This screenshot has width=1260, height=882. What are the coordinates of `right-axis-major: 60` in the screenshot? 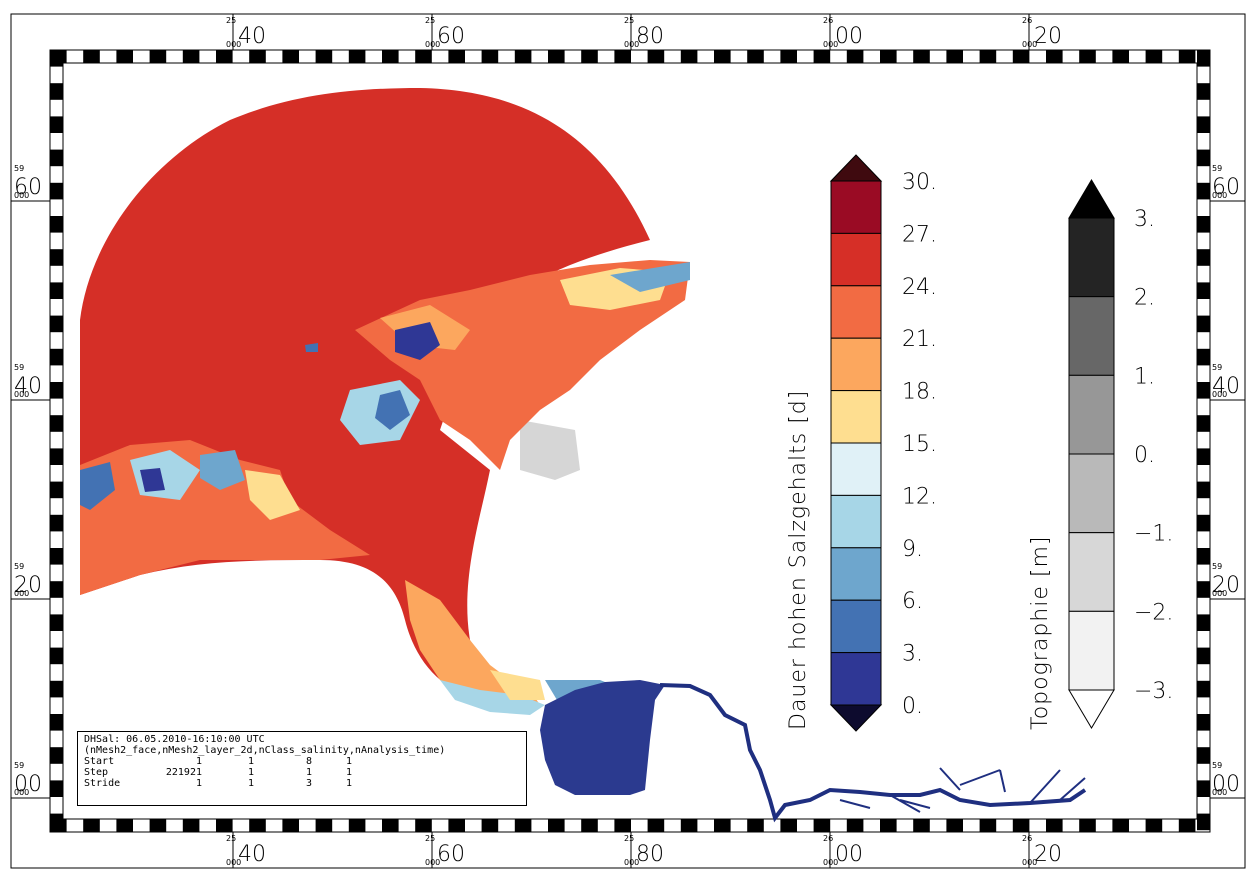 It's located at (1226, 187).